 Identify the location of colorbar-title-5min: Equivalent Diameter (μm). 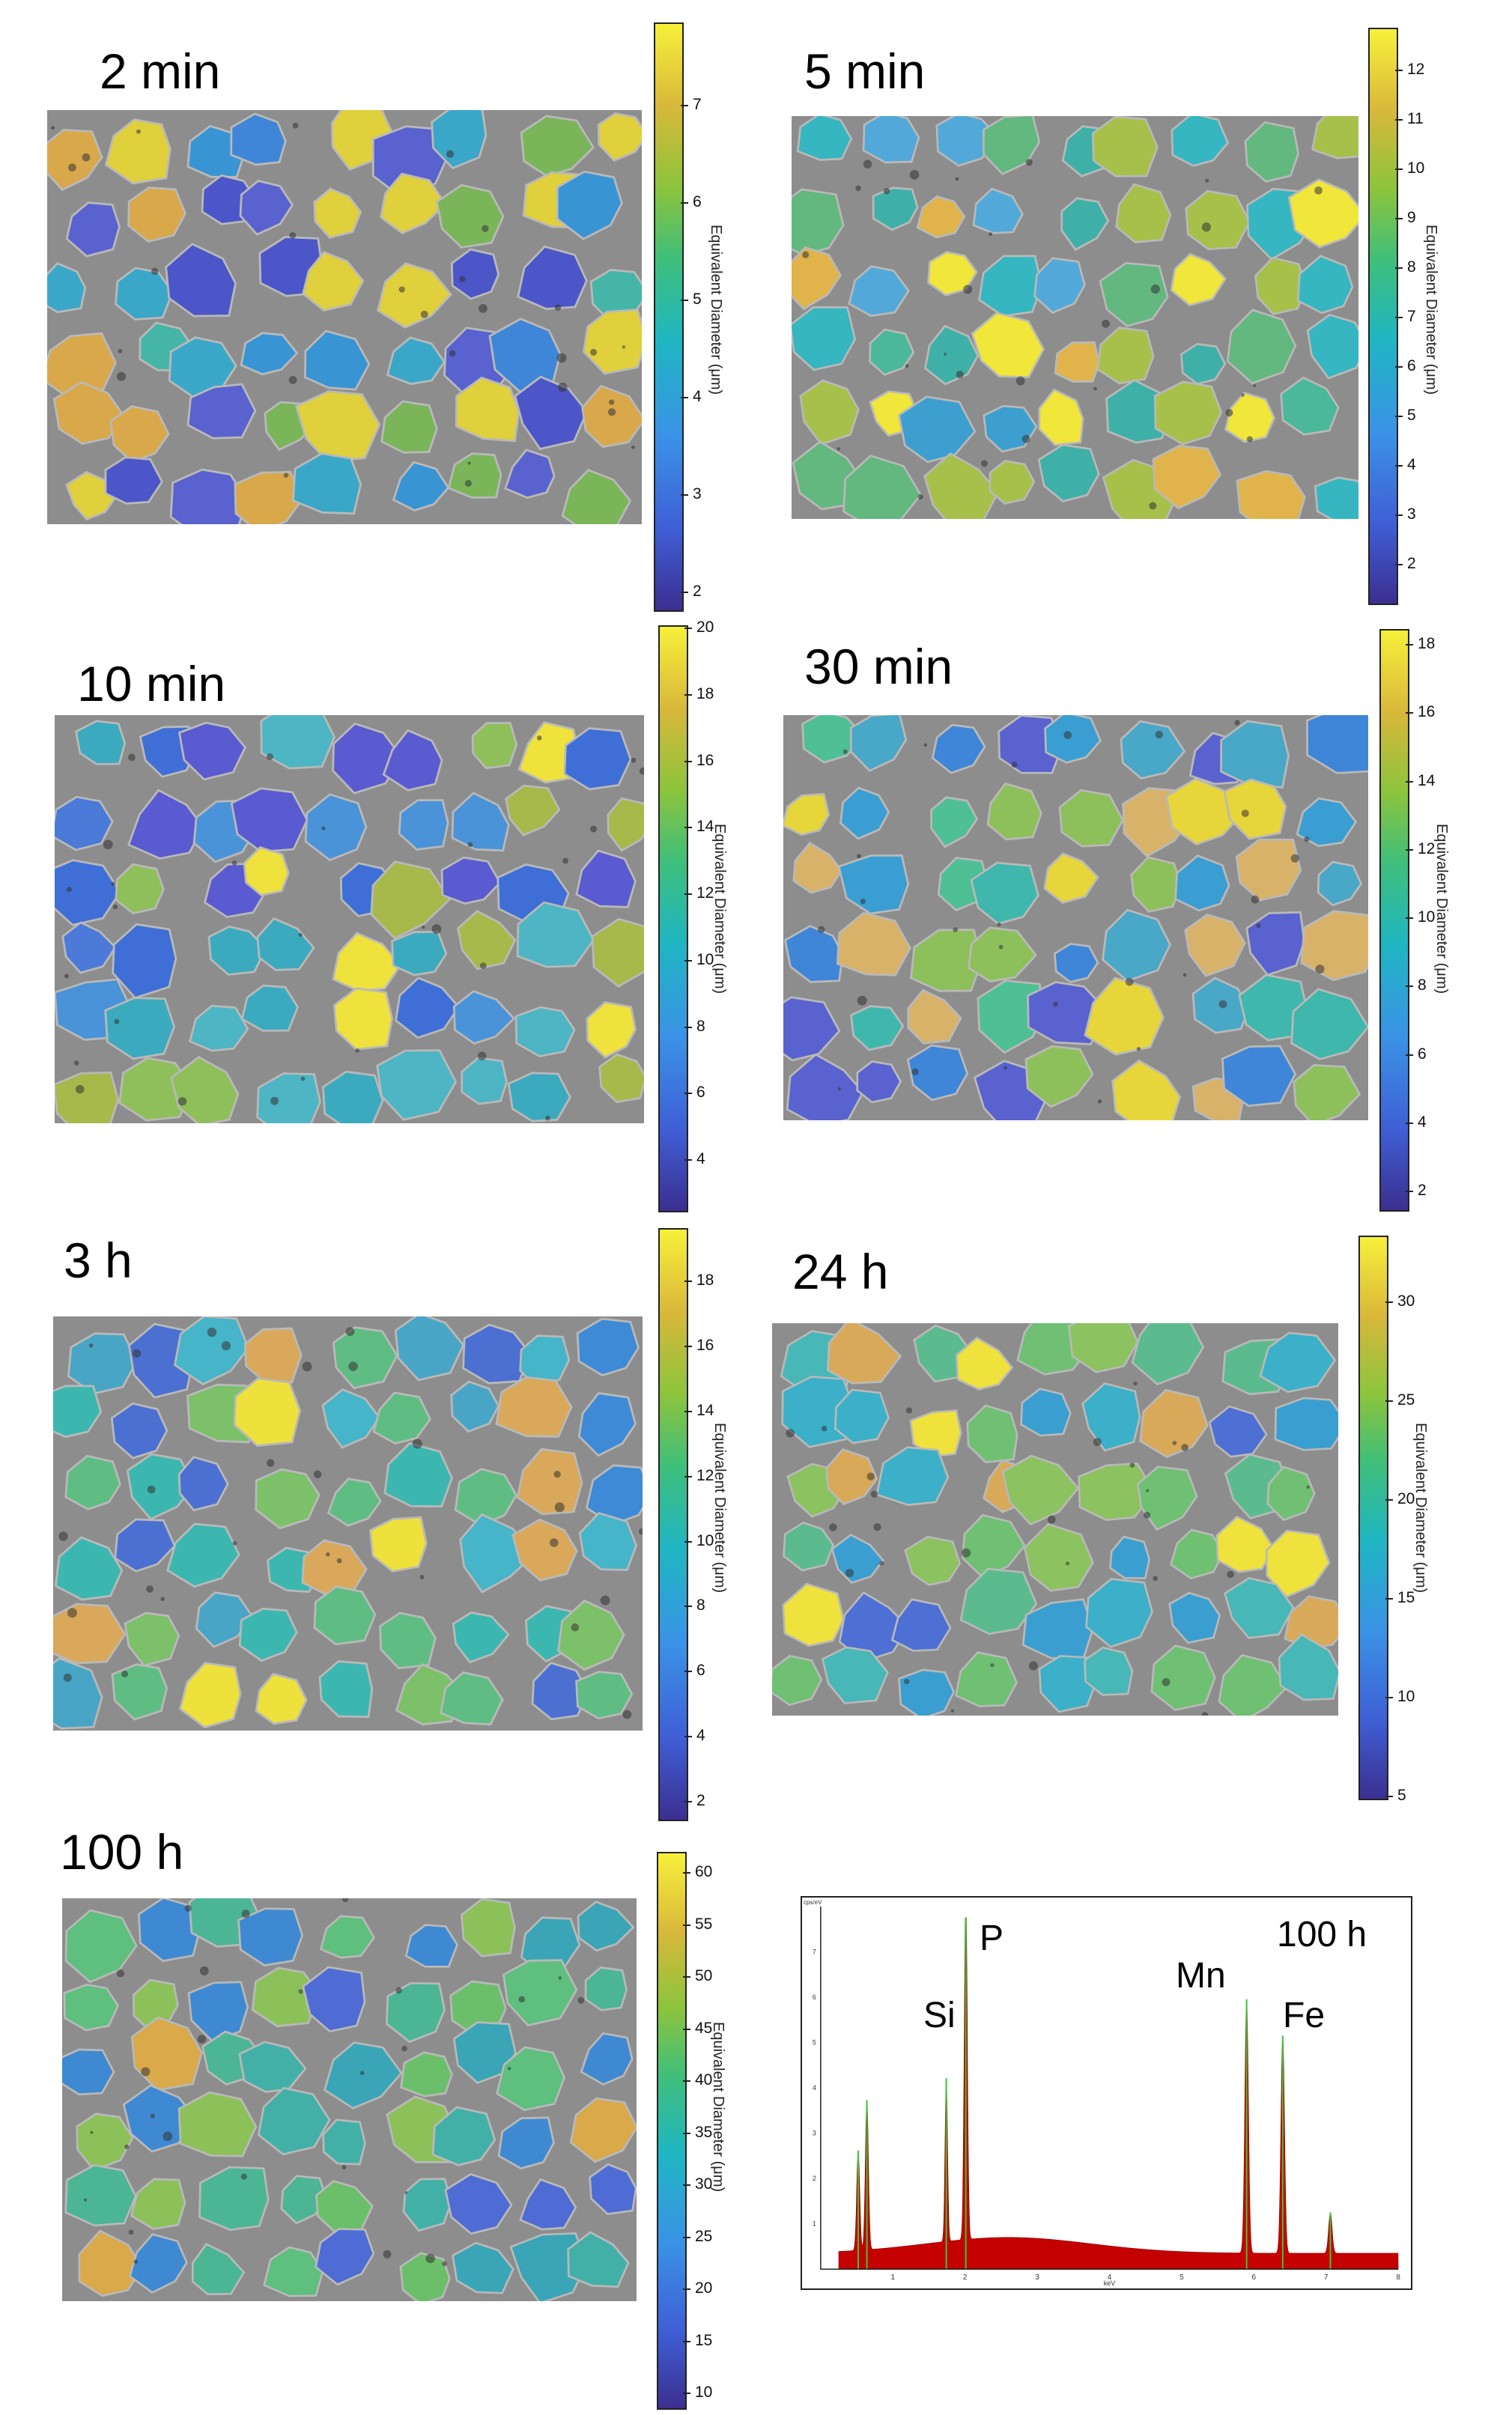
(1431, 310).